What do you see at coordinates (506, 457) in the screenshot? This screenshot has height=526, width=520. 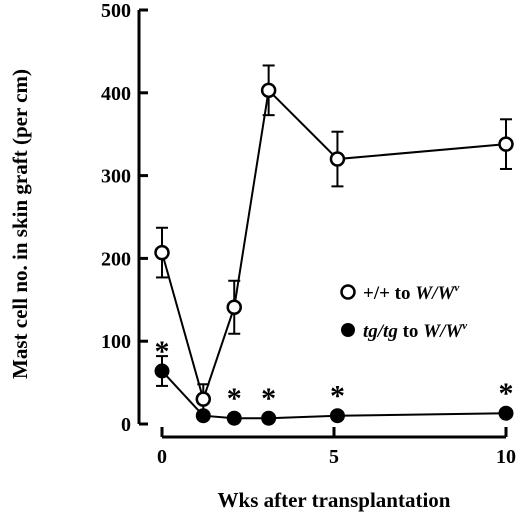 I see `x-tick-label: 10` at bounding box center [506, 457].